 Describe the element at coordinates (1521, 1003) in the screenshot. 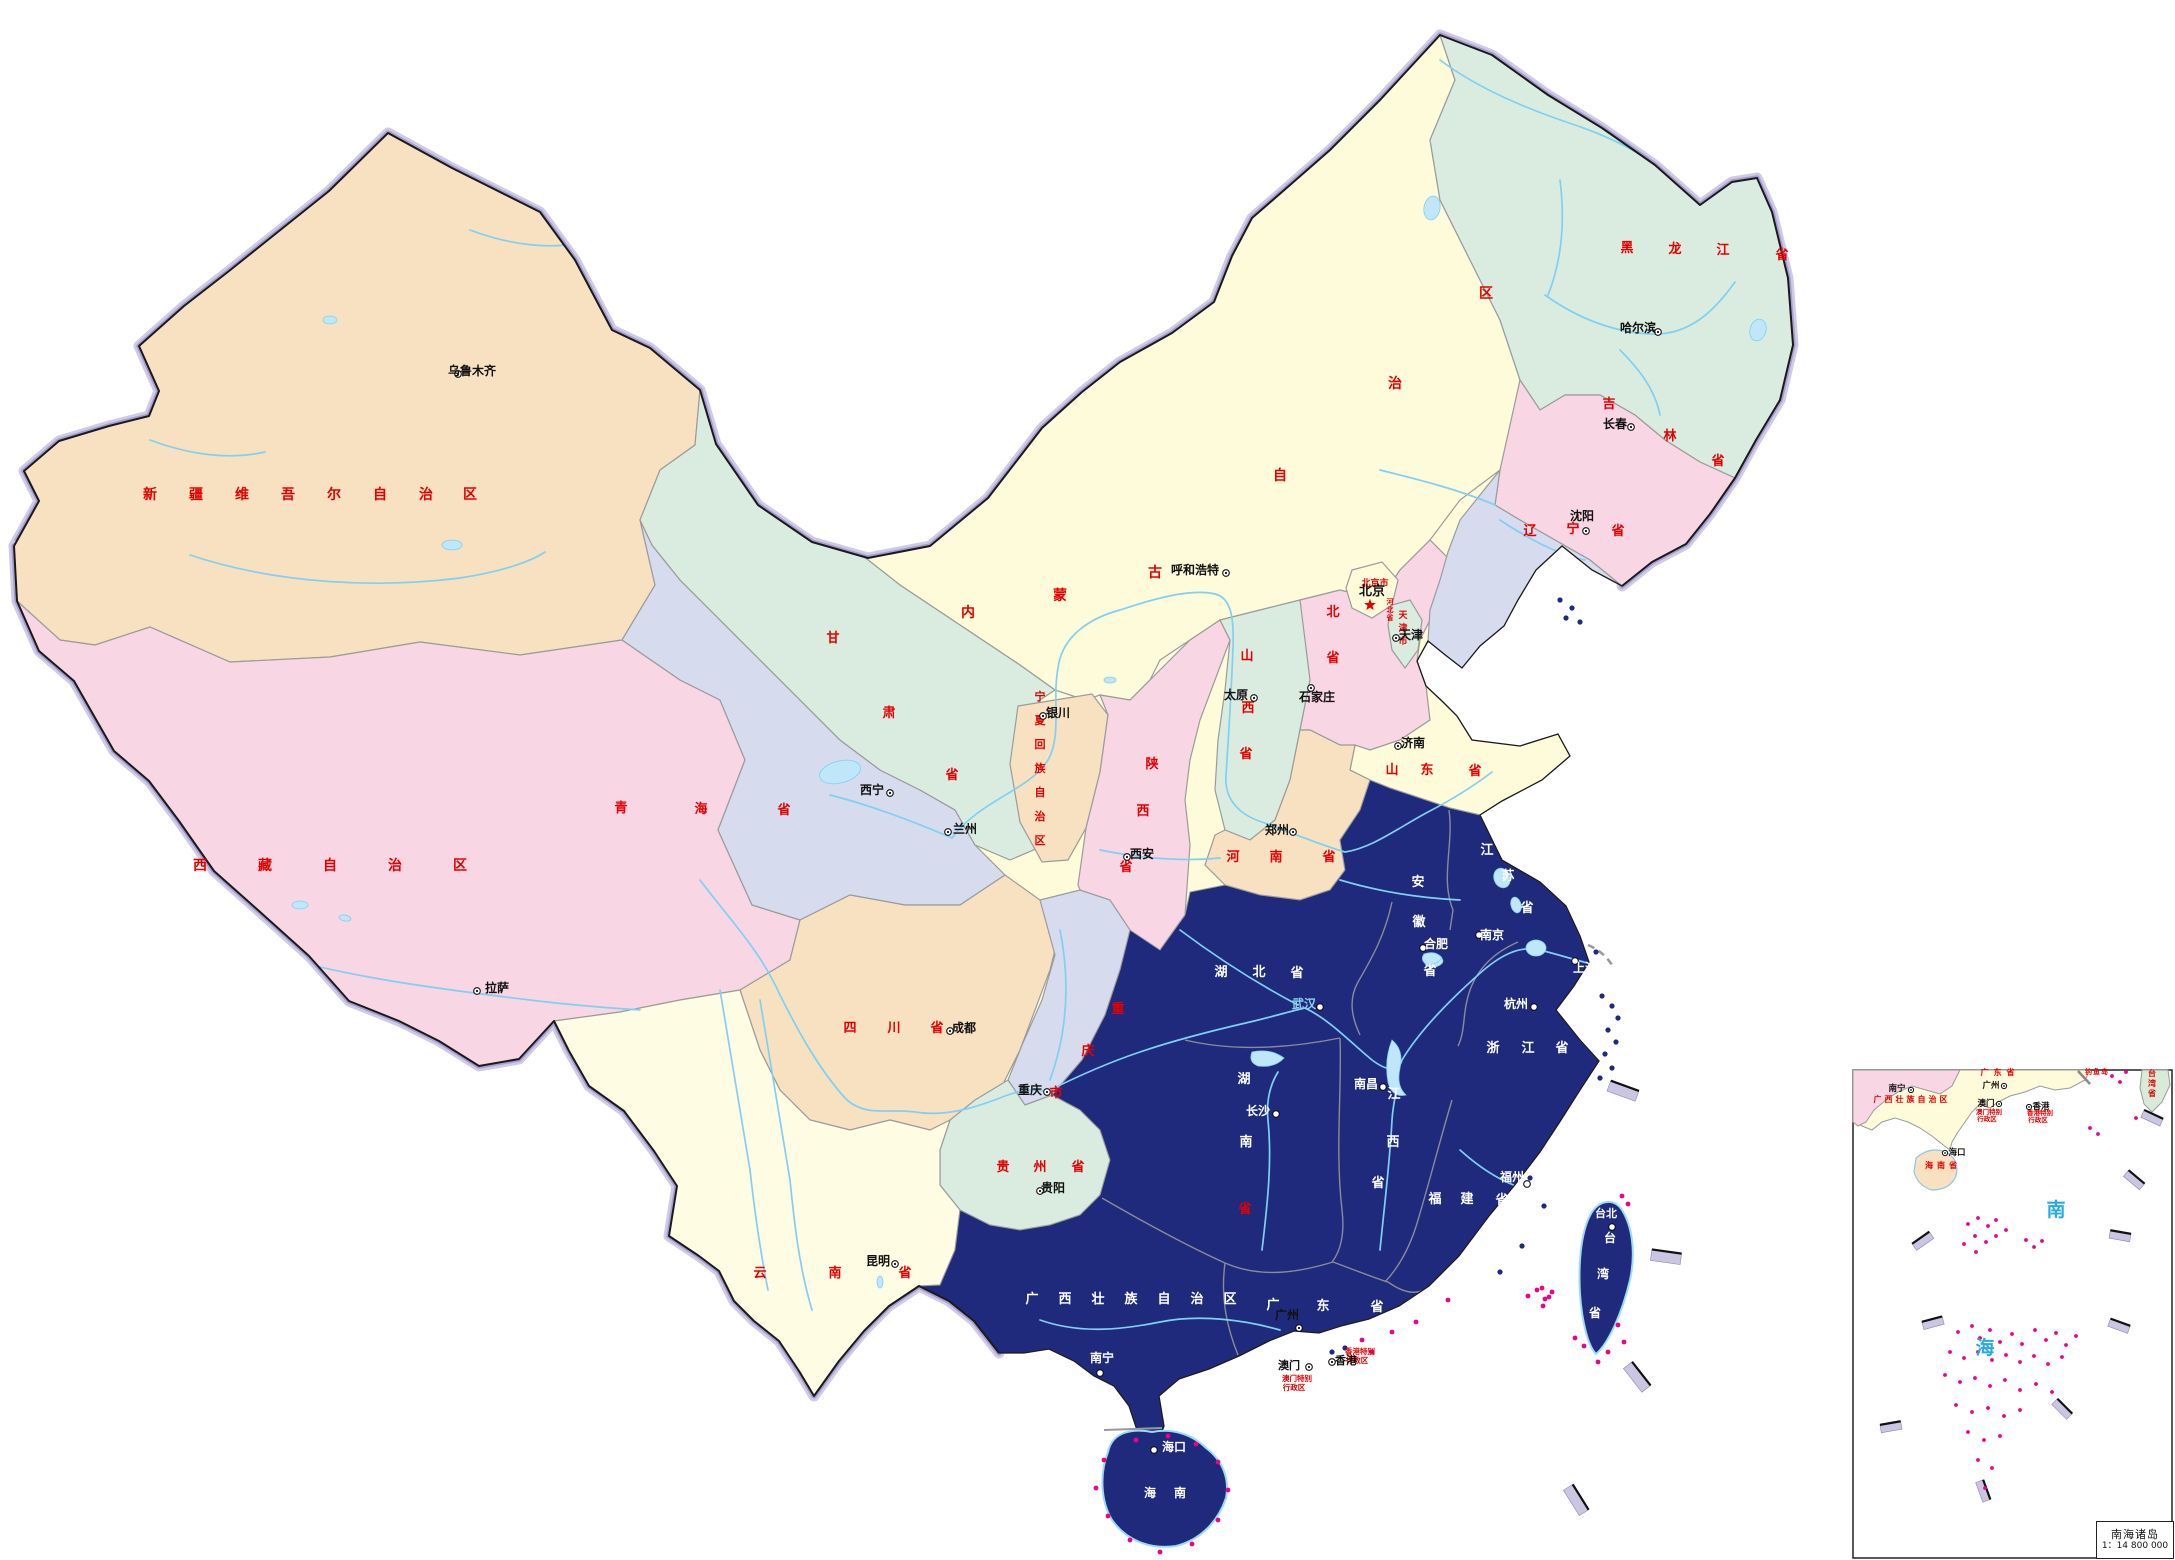

I see `city-杭州: 杭州` at that location.